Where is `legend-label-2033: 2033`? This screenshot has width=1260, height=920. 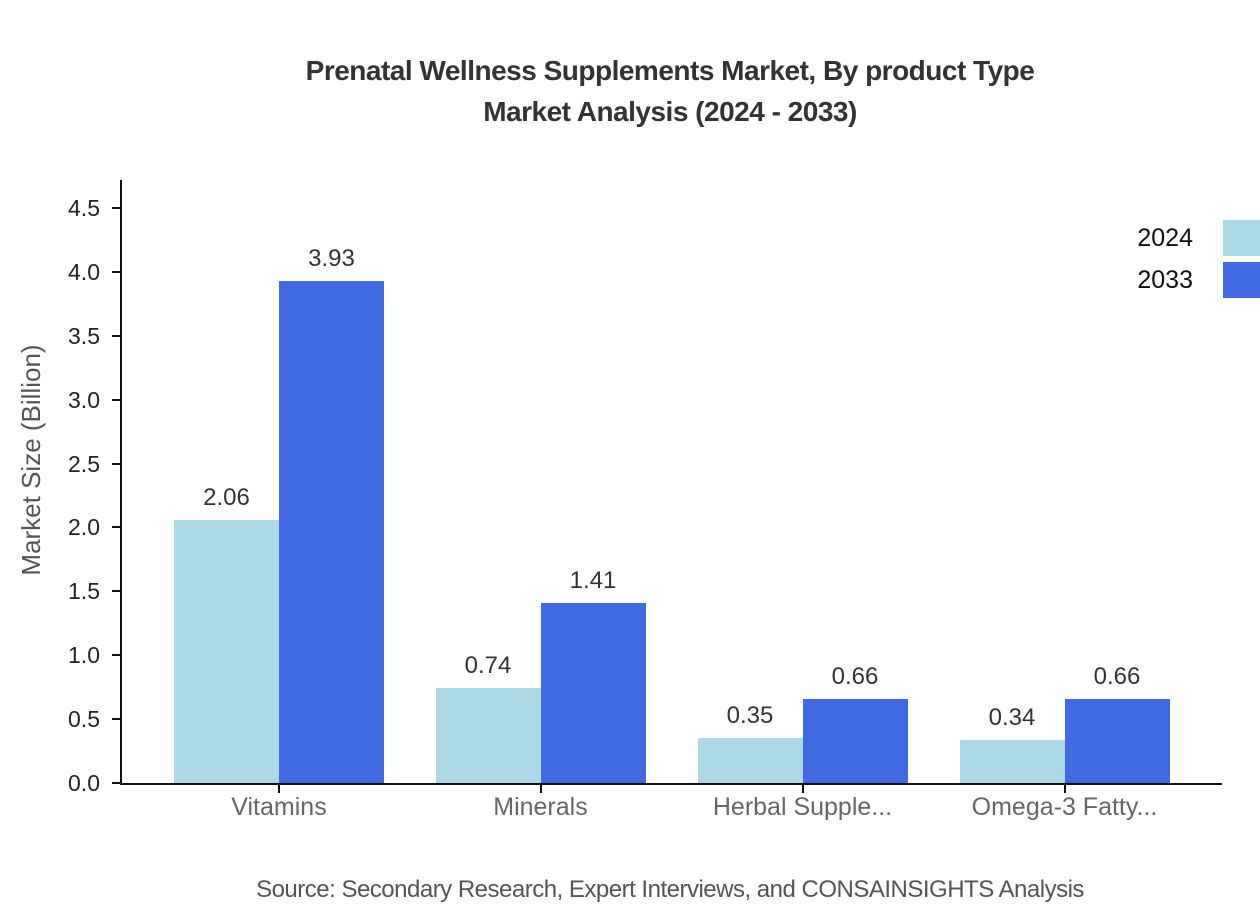
legend-label-2033: 2033 is located at coordinates (1165, 279).